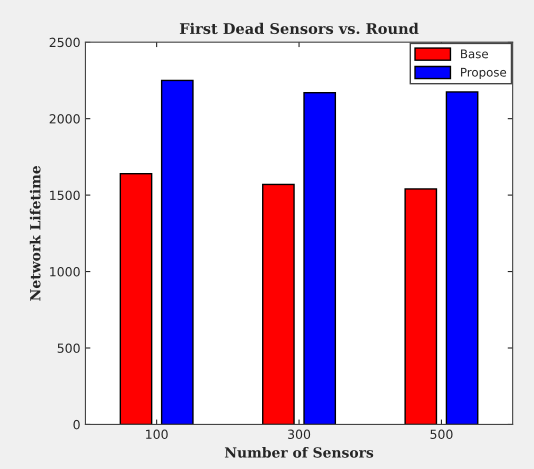  Describe the element at coordinates (299, 452) in the screenshot. I see `x-axis-title: Number of Sensors` at that location.